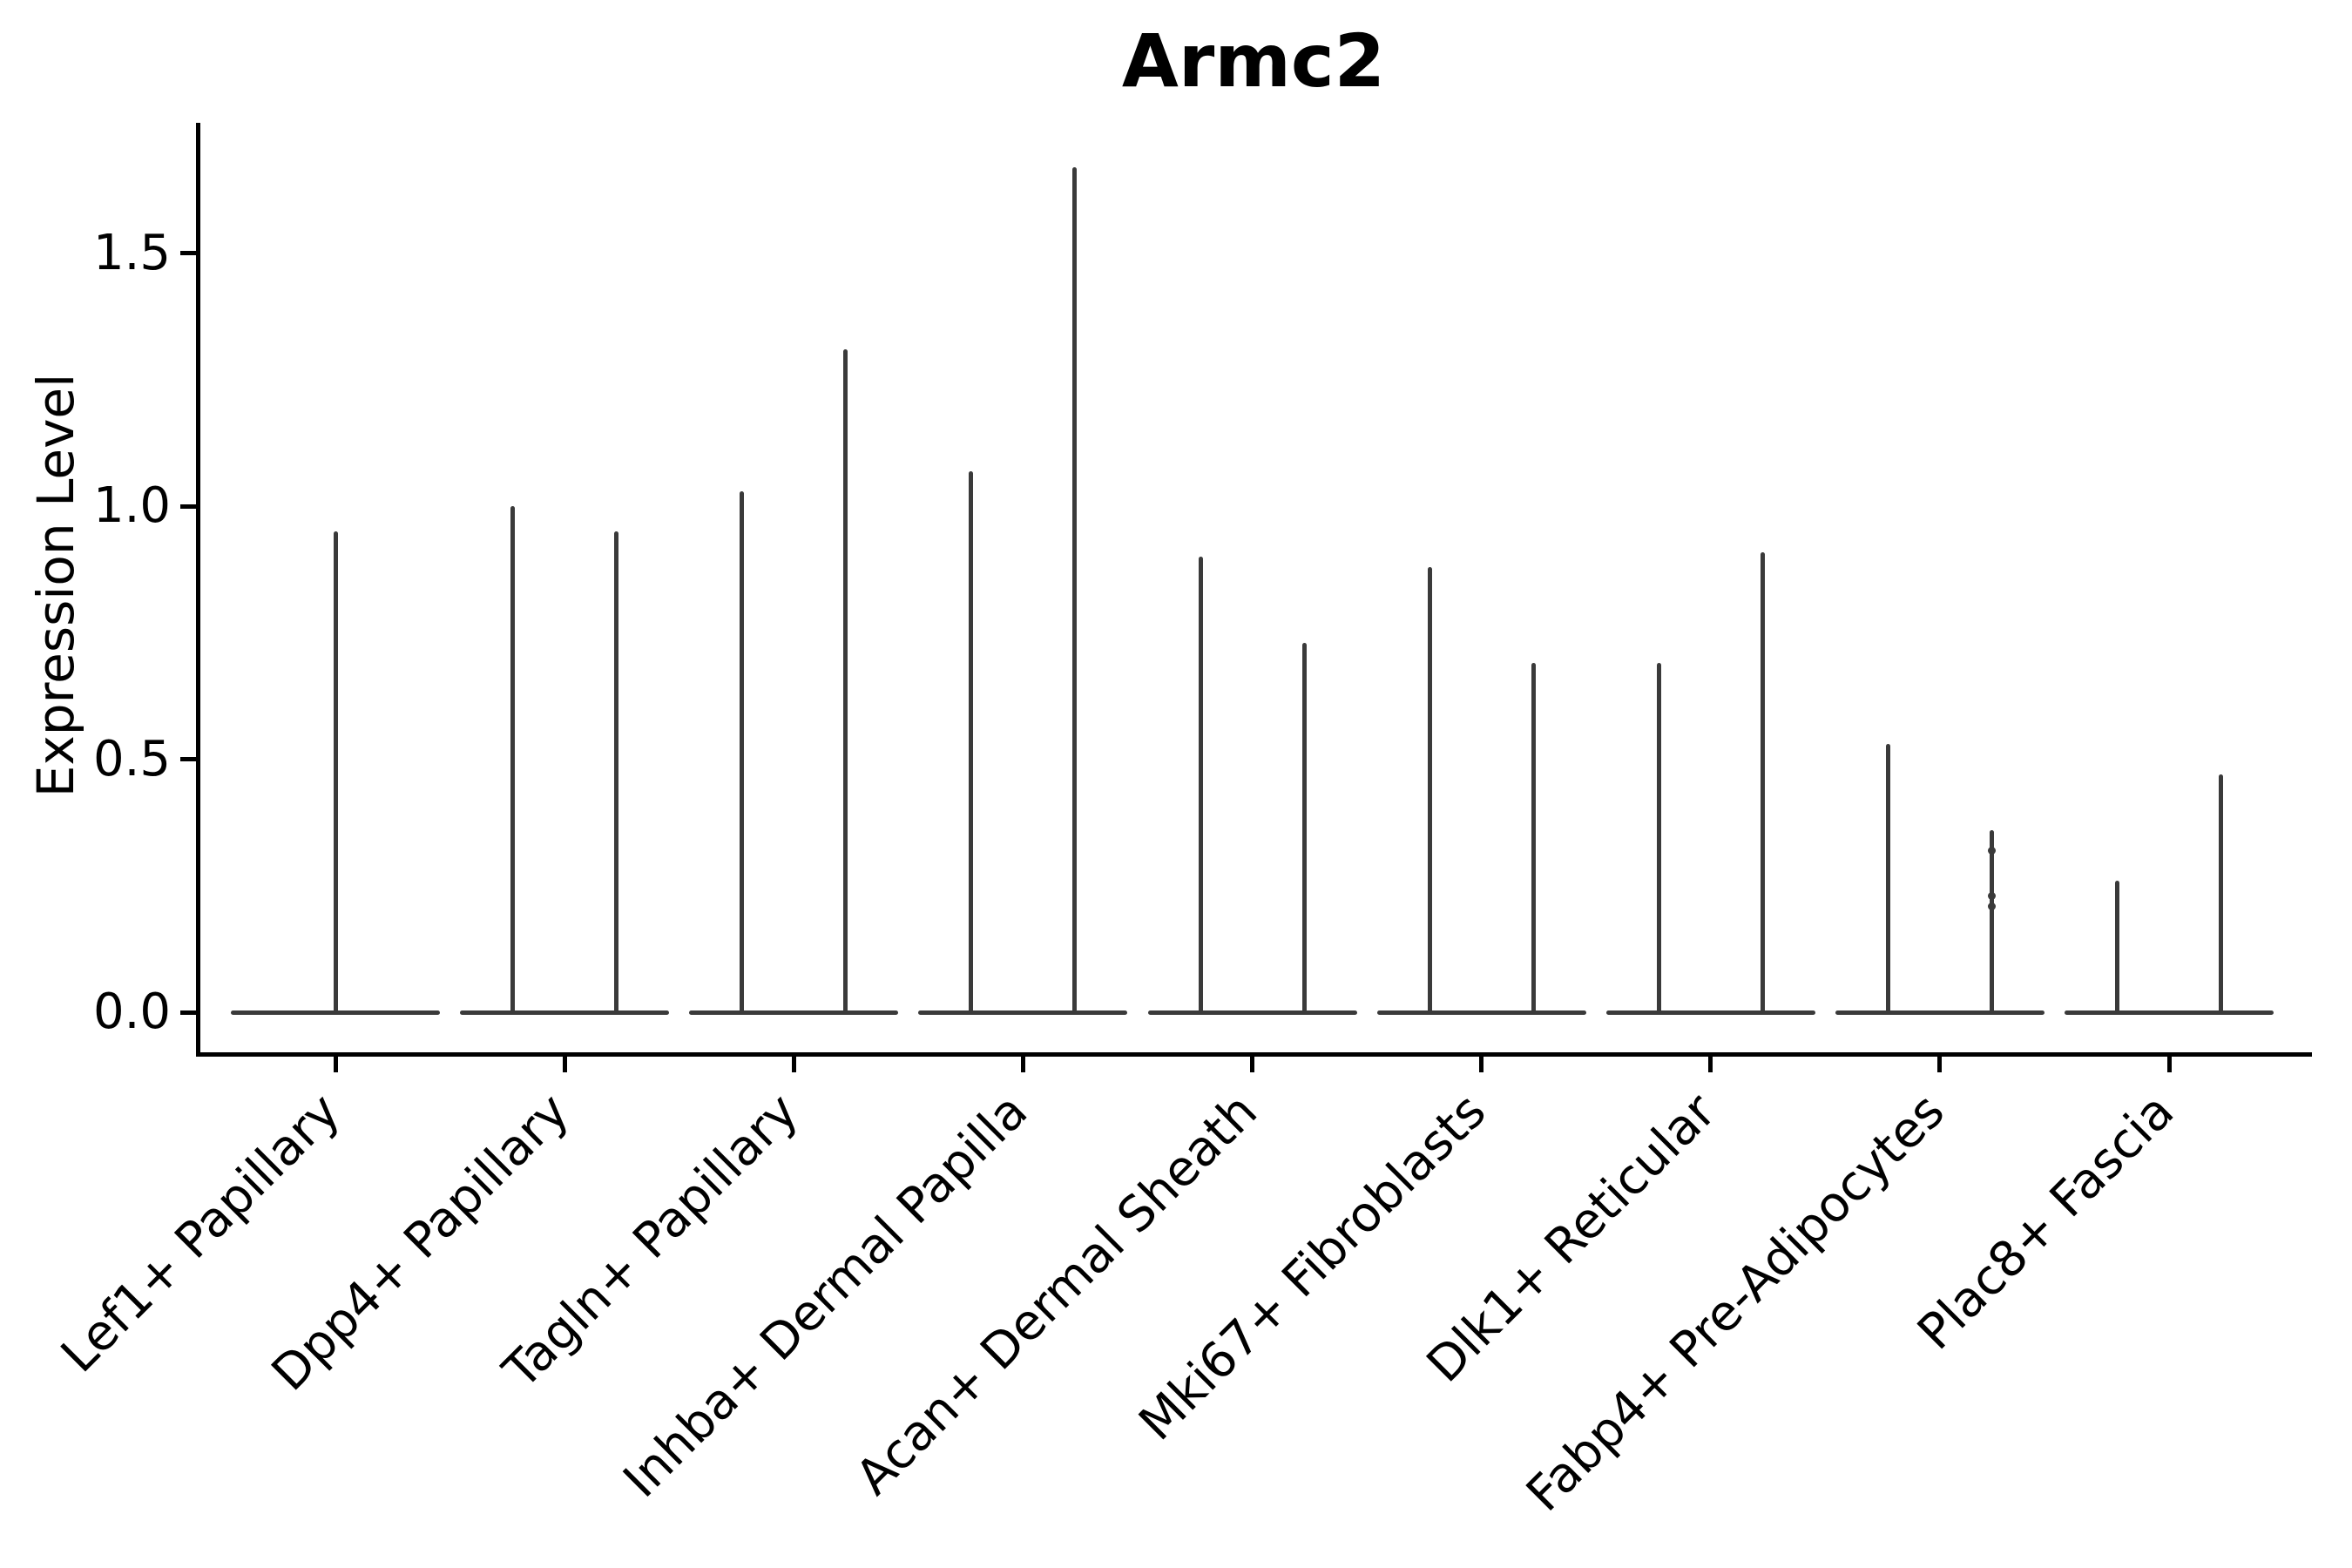 The height and width of the screenshot is (1568, 2352). What do you see at coordinates (1253, 61) in the screenshot?
I see `chart-title: Armc2` at bounding box center [1253, 61].